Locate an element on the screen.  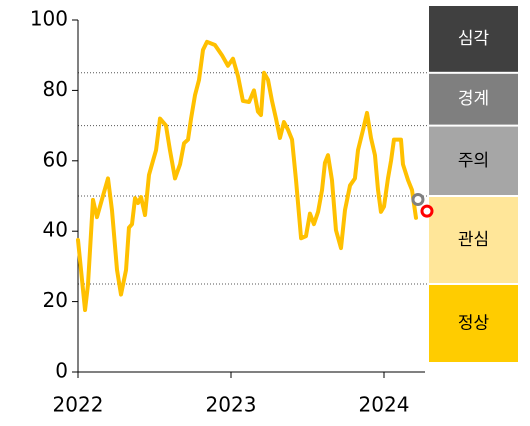
y-tick-label: 100 is located at coordinates (49, 19).